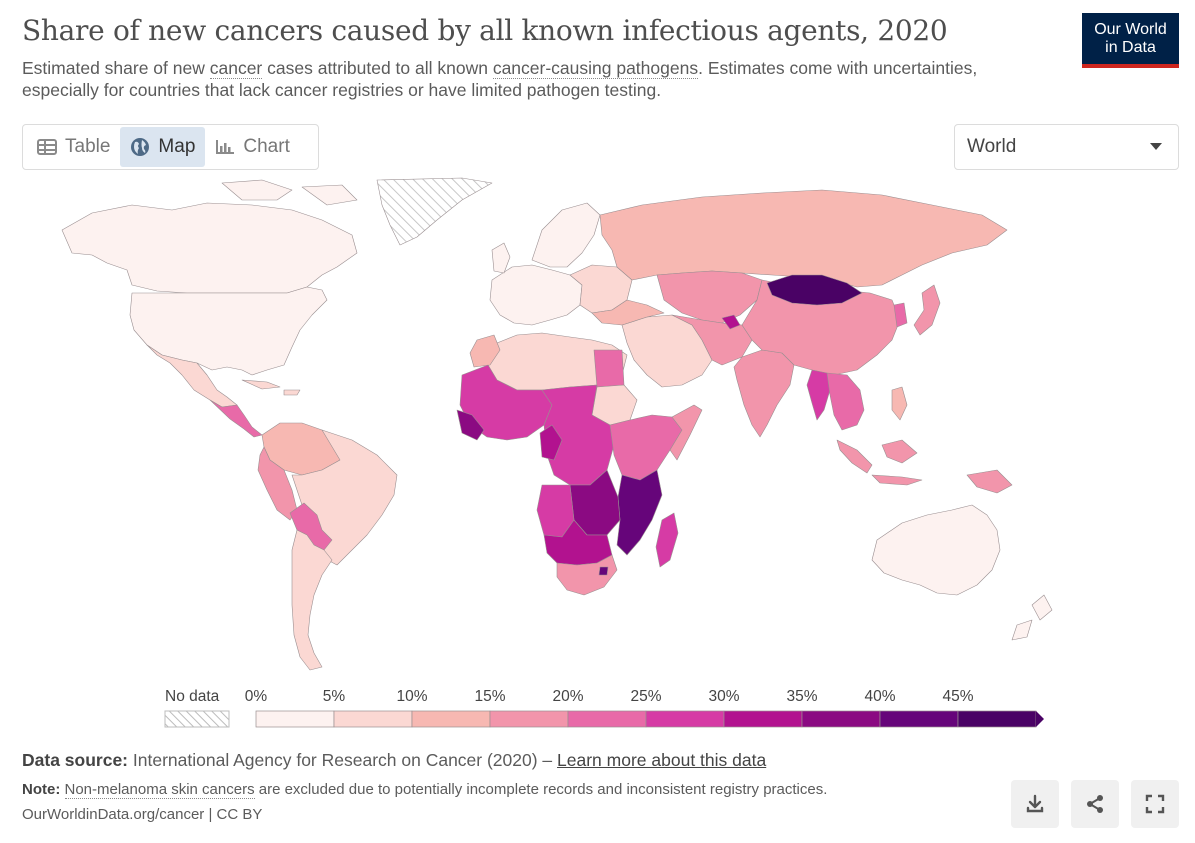  What do you see at coordinates (41, 789) in the screenshot?
I see `note-label: Note:` at bounding box center [41, 789].